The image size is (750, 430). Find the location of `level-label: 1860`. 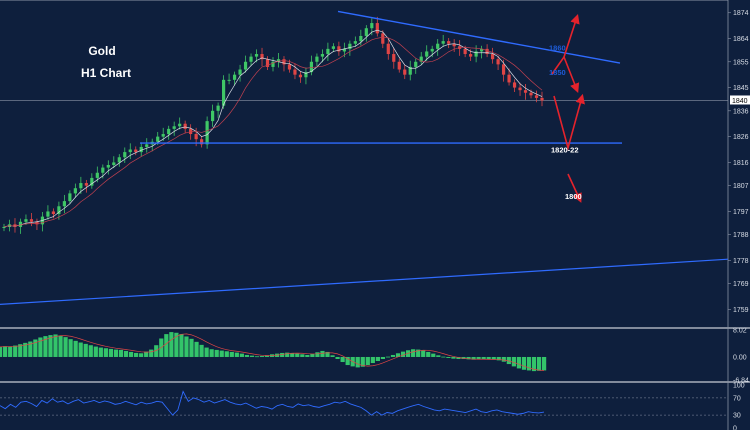

level-label: 1860 is located at coordinates (557, 48).